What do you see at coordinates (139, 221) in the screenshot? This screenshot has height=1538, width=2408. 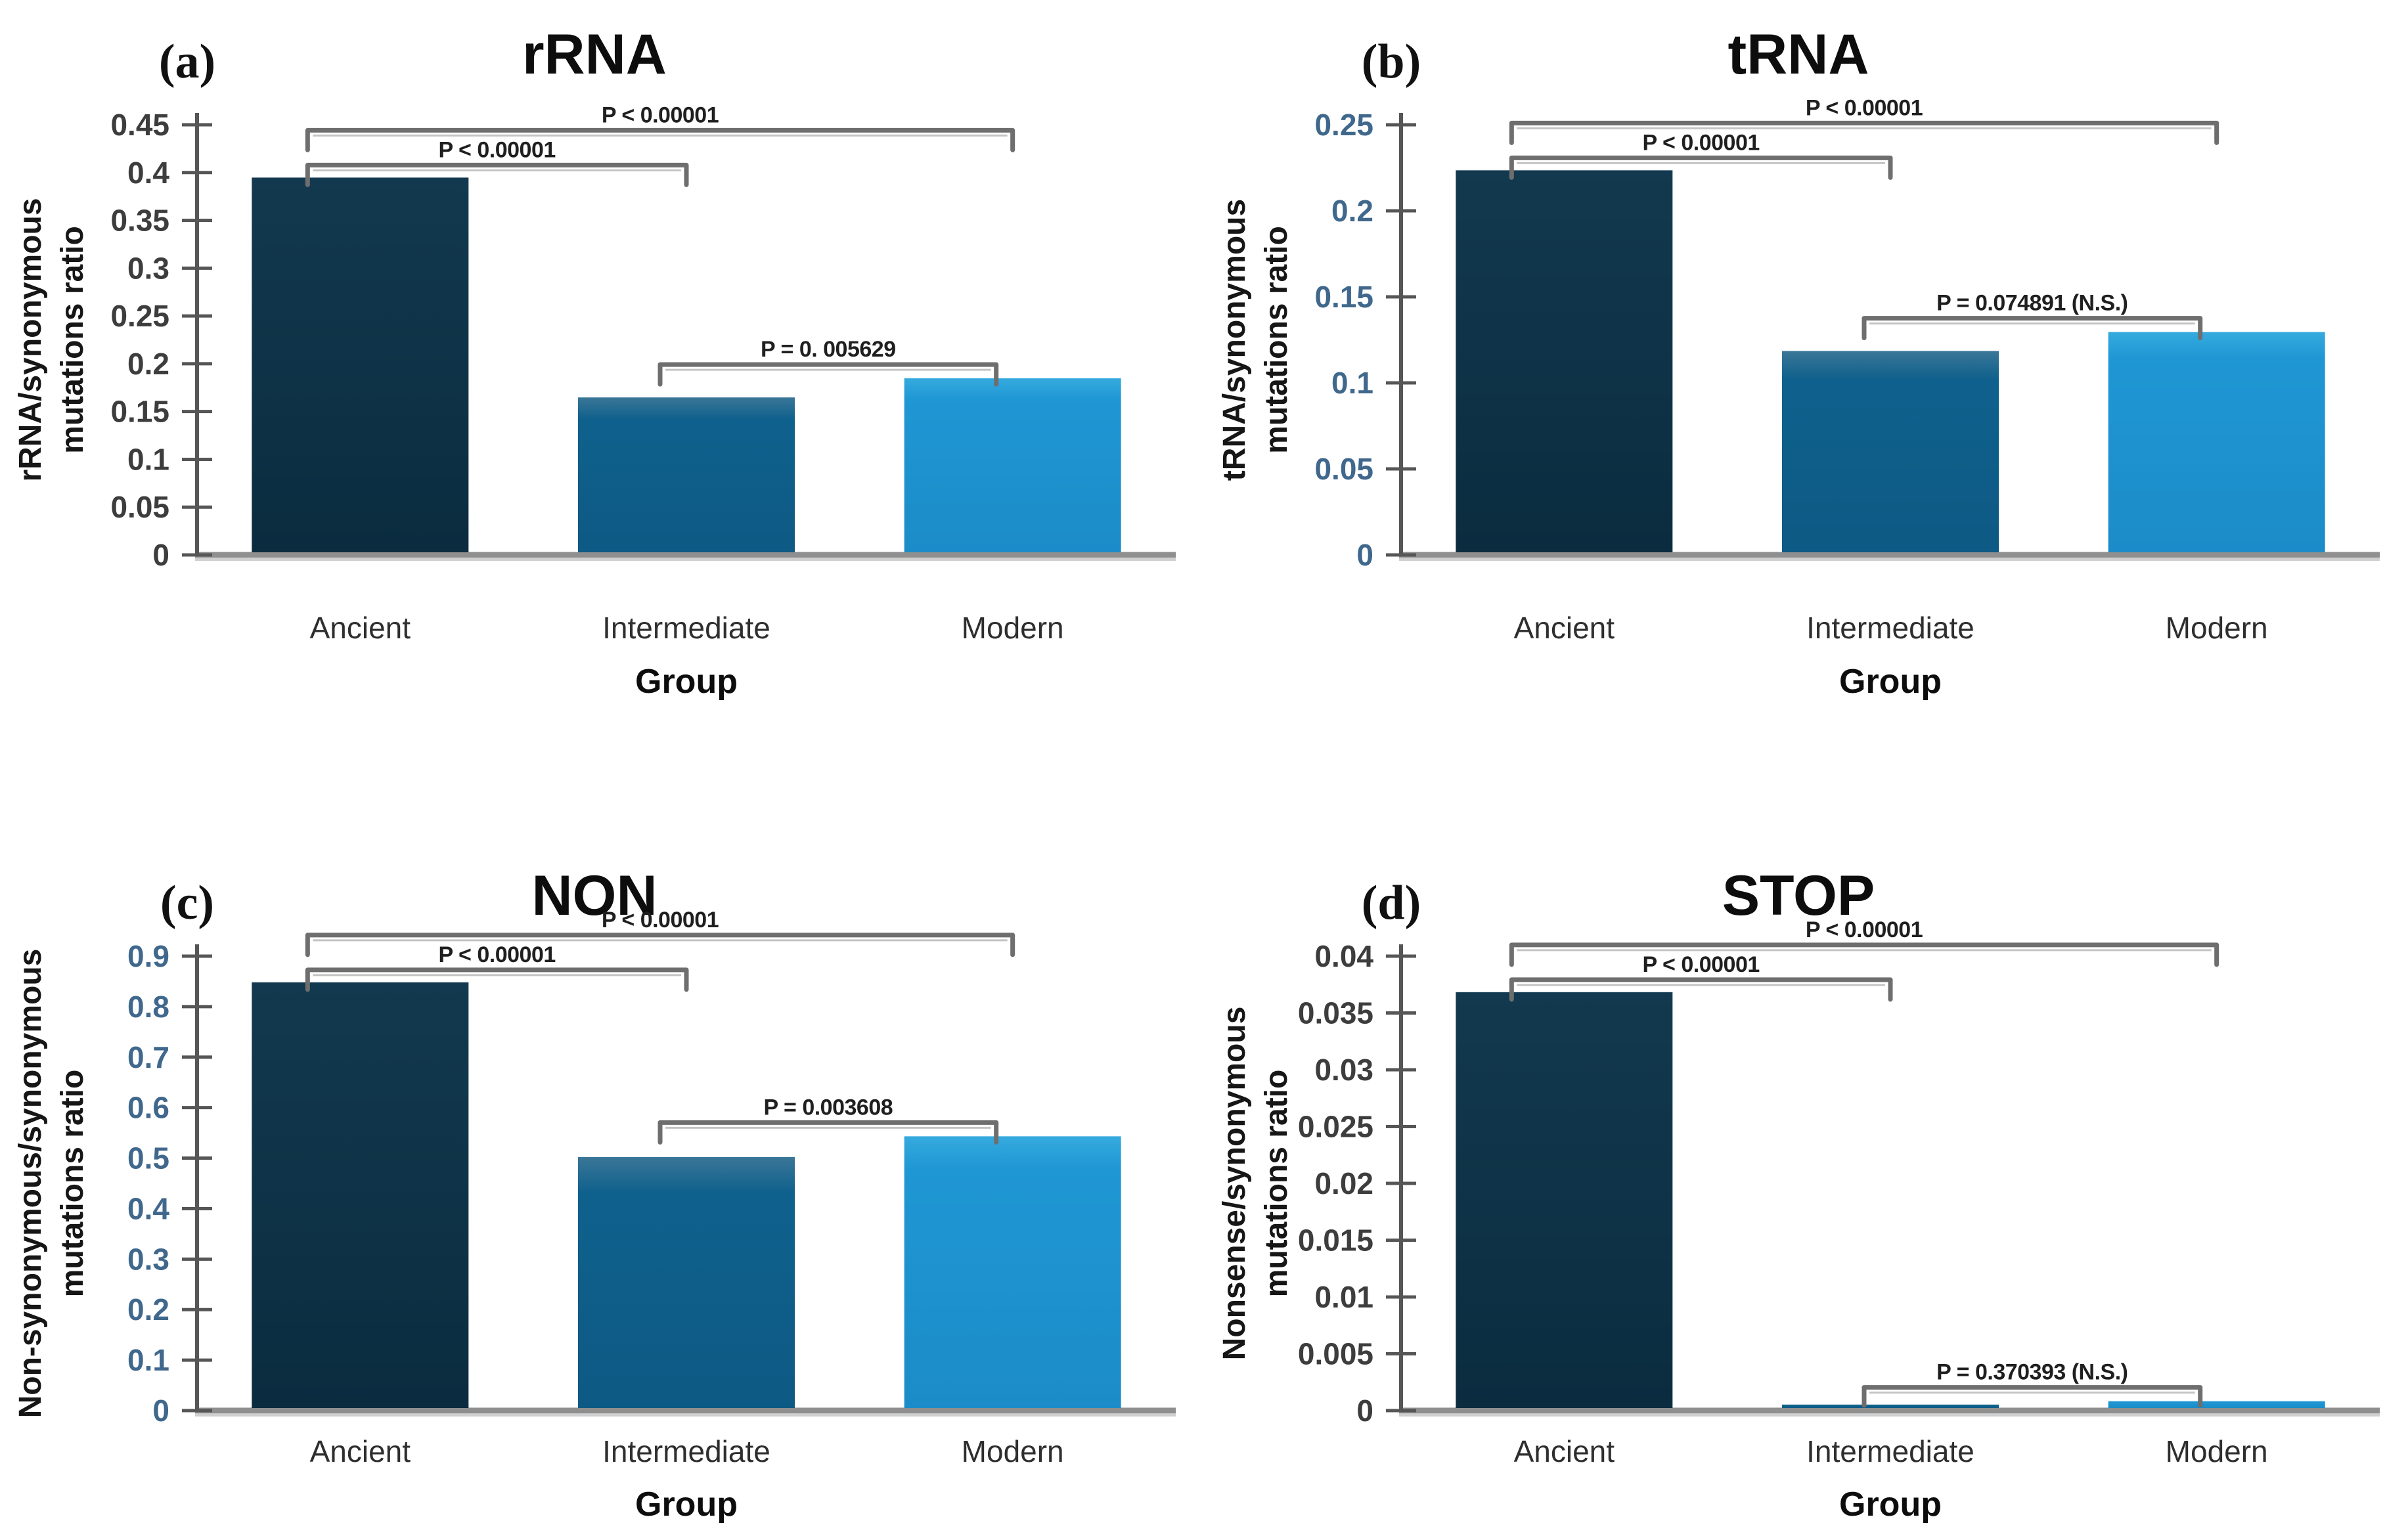 I see `y-tick-label: 0.35` at bounding box center [139, 221].